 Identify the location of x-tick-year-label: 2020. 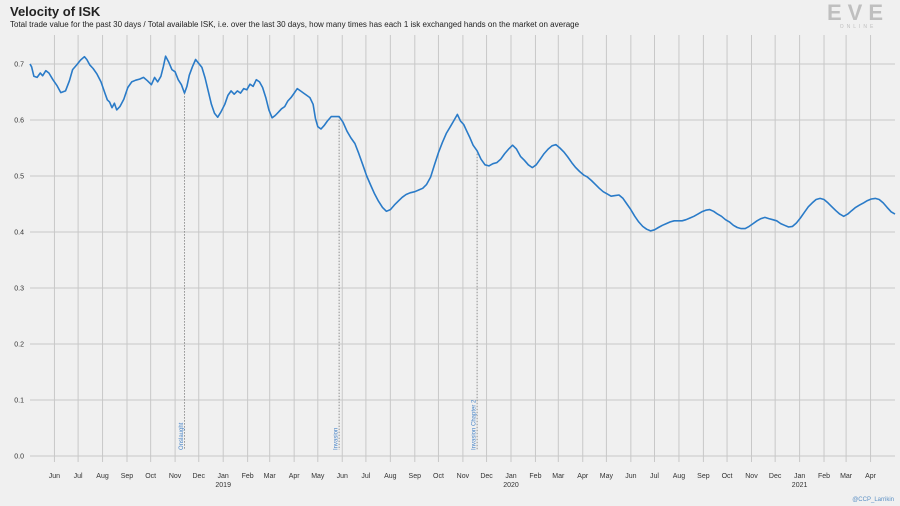
(511, 485).